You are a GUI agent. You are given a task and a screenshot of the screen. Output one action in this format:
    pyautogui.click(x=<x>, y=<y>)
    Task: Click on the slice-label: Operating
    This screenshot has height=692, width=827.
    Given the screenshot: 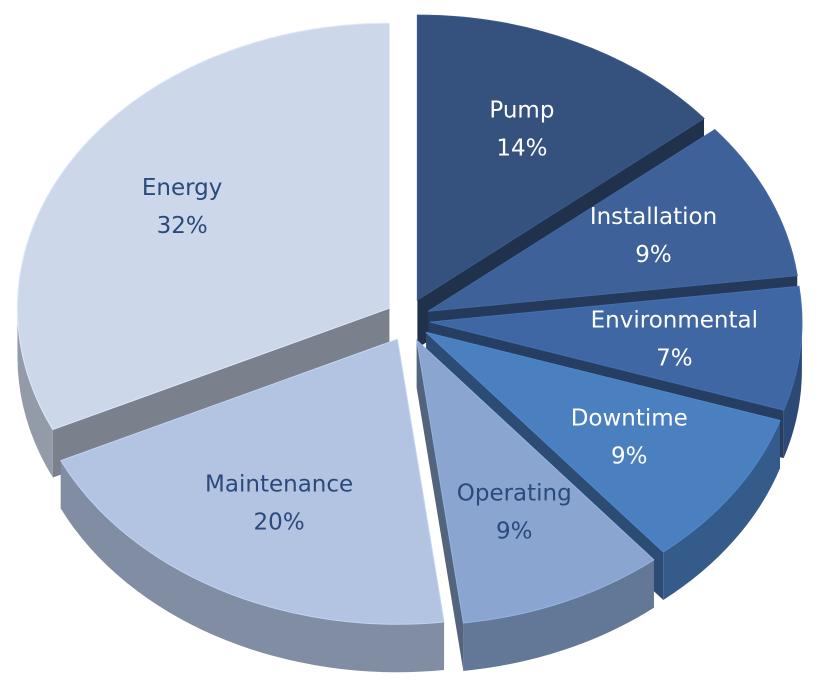 What is the action you would take?
    pyautogui.click(x=514, y=493)
    